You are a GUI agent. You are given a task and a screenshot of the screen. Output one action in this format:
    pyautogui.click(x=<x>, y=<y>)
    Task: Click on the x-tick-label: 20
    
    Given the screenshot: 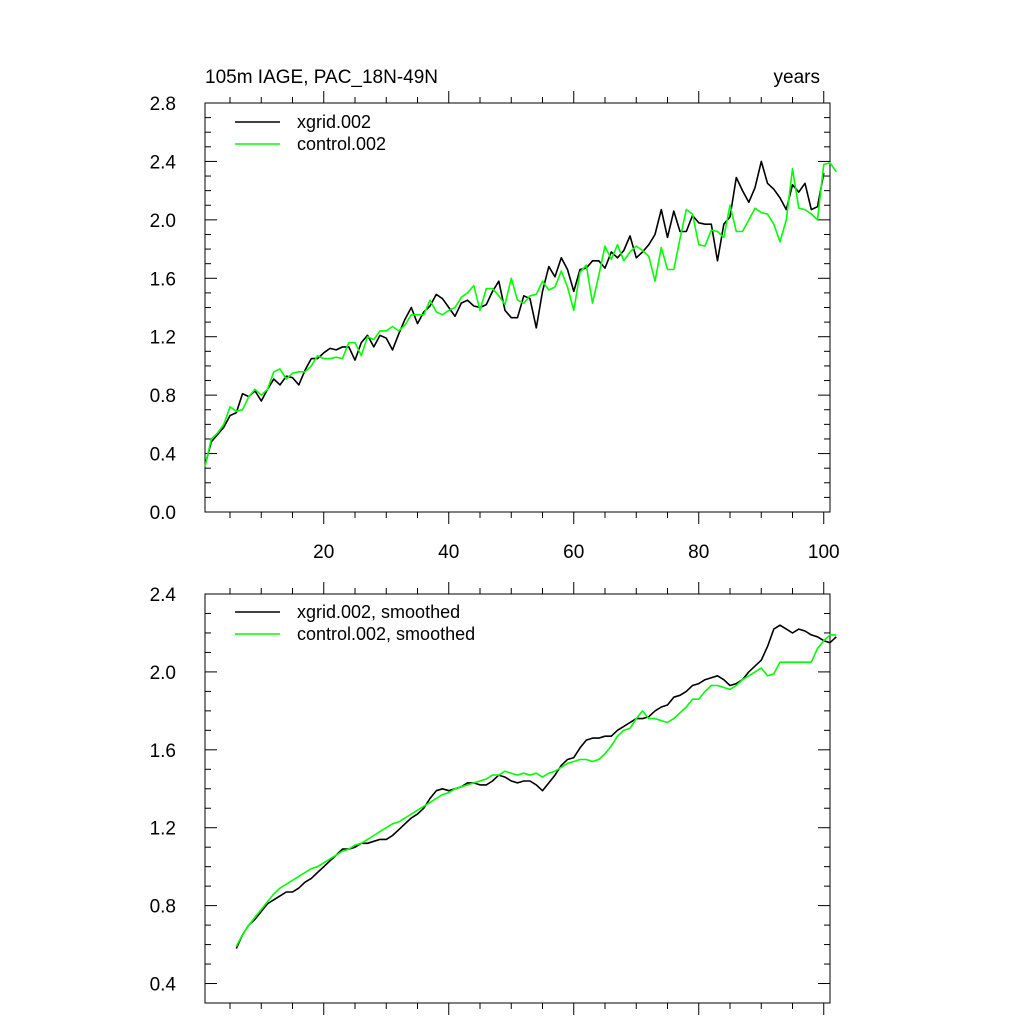 What is the action you would take?
    pyautogui.click(x=323, y=552)
    